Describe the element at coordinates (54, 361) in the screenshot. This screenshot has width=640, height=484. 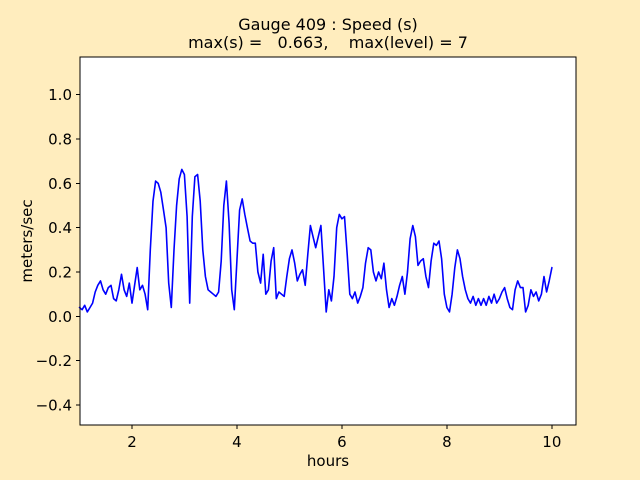
I see `y-tick-label: −0.2` at that location.